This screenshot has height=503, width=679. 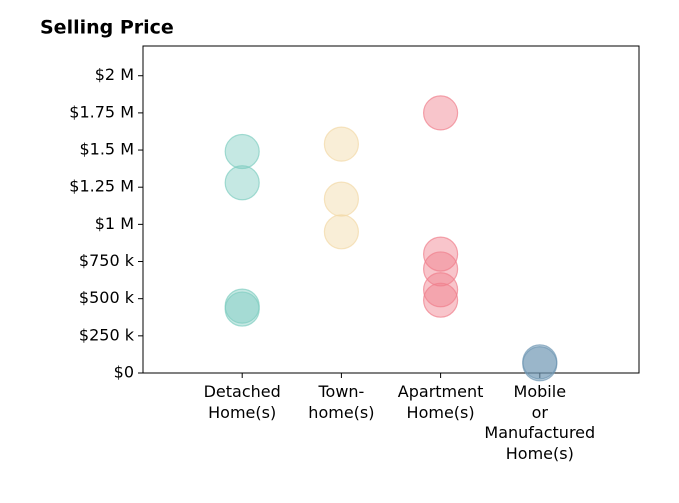 What do you see at coordinates (107, 334) in the screenshot?
I see `y-tick-label: $250 k` at bounding box center [107, 334].